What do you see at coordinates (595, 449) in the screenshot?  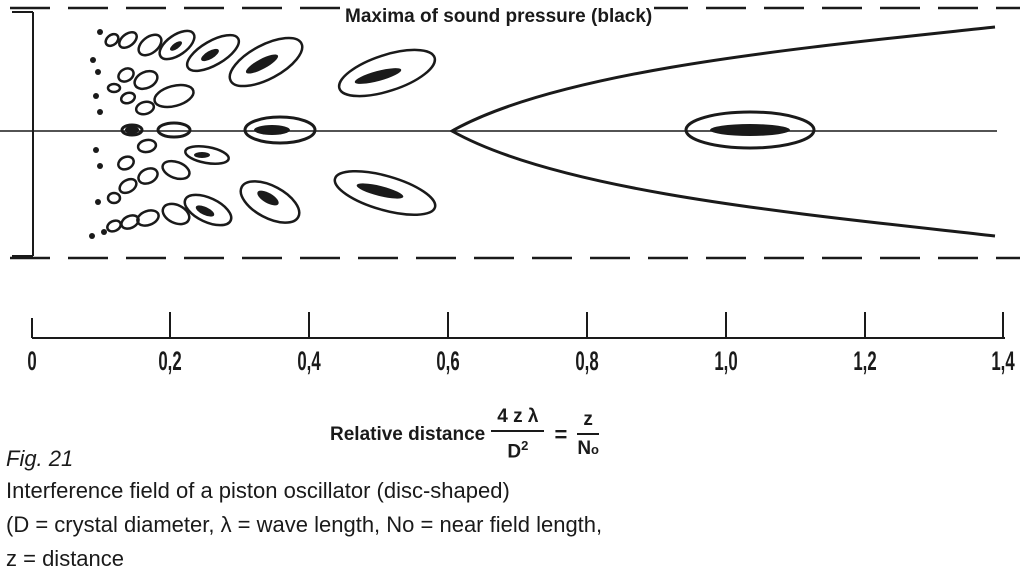 I see `formula-rhs-den-subscript: o` at bounding box center [595, 449].